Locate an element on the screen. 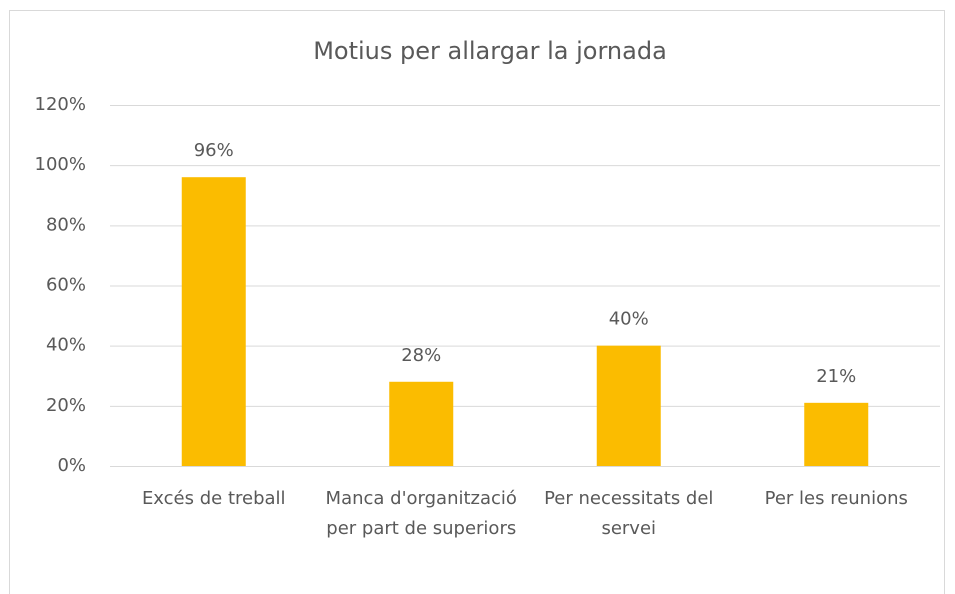  y-tick-label: 100% is located at coordinates (60, 164).